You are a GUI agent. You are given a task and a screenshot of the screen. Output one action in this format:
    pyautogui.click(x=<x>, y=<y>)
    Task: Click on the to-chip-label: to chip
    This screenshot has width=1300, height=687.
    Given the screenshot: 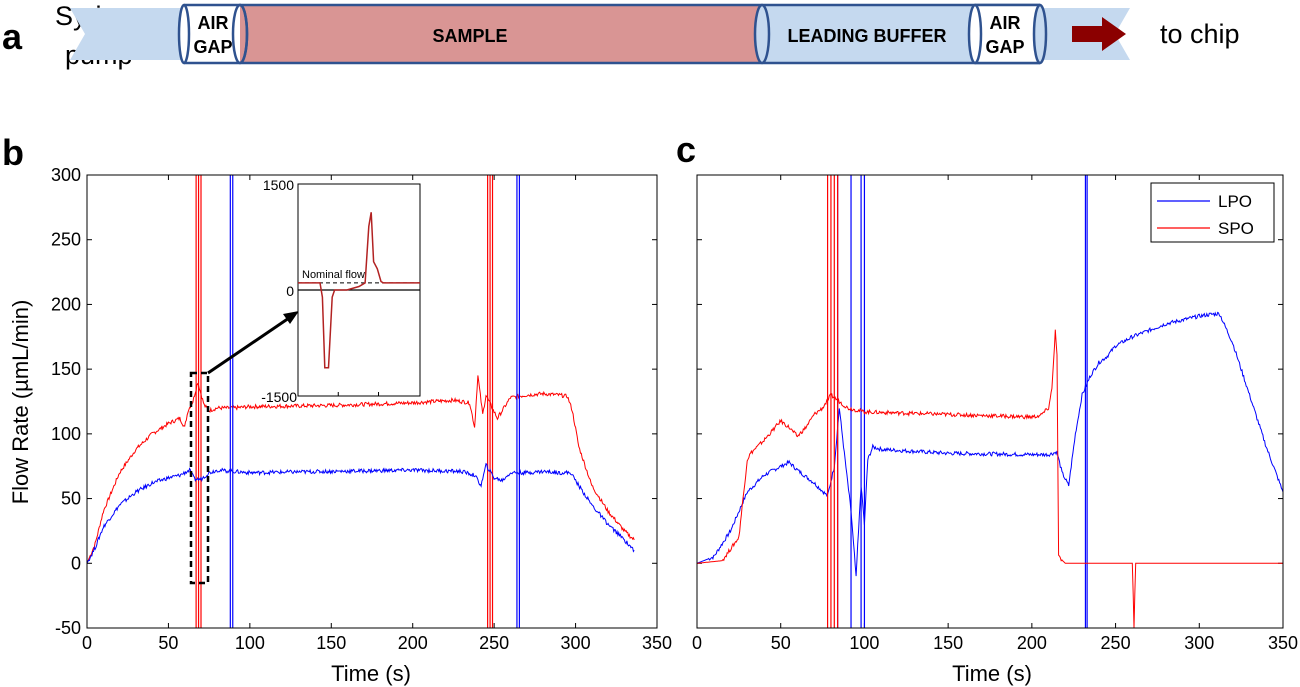 What is the action you would take?
    pyautogui.click(x=1200, y=34)
    